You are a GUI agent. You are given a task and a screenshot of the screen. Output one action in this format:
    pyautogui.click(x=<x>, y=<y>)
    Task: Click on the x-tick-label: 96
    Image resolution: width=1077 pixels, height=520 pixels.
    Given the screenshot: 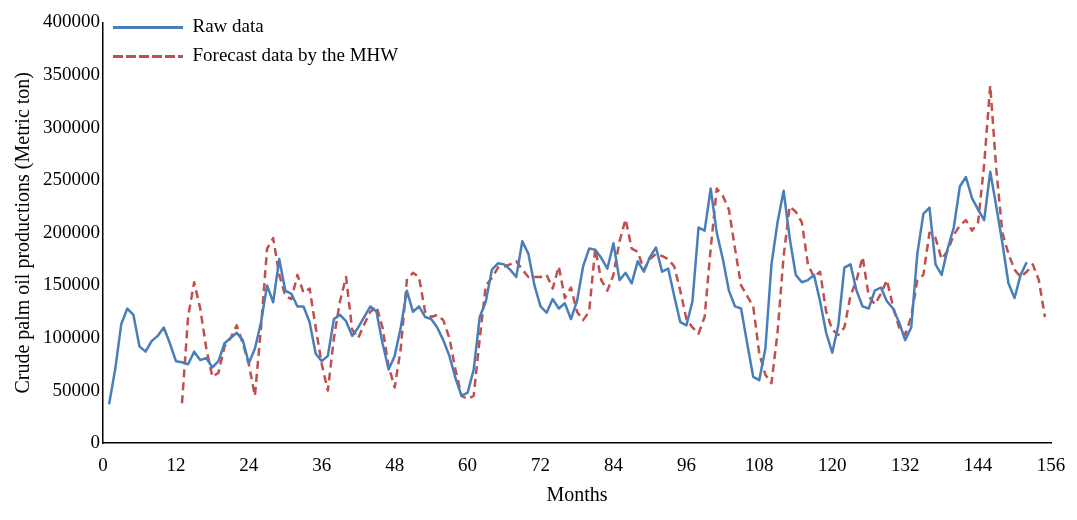 What is the action you would take?
    pyautogui.click(x=686, y=464)
    